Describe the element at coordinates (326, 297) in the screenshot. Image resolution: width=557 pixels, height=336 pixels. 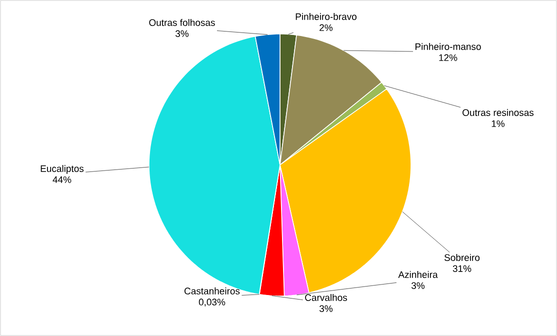
I see `slice-label: Carvalhos` at that location.